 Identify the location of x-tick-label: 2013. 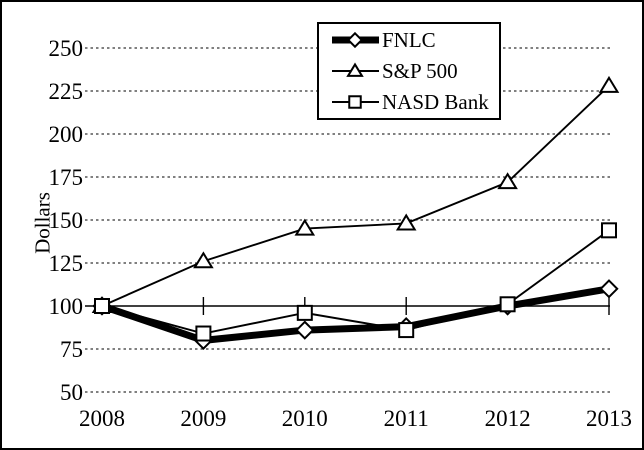
(609, 418).